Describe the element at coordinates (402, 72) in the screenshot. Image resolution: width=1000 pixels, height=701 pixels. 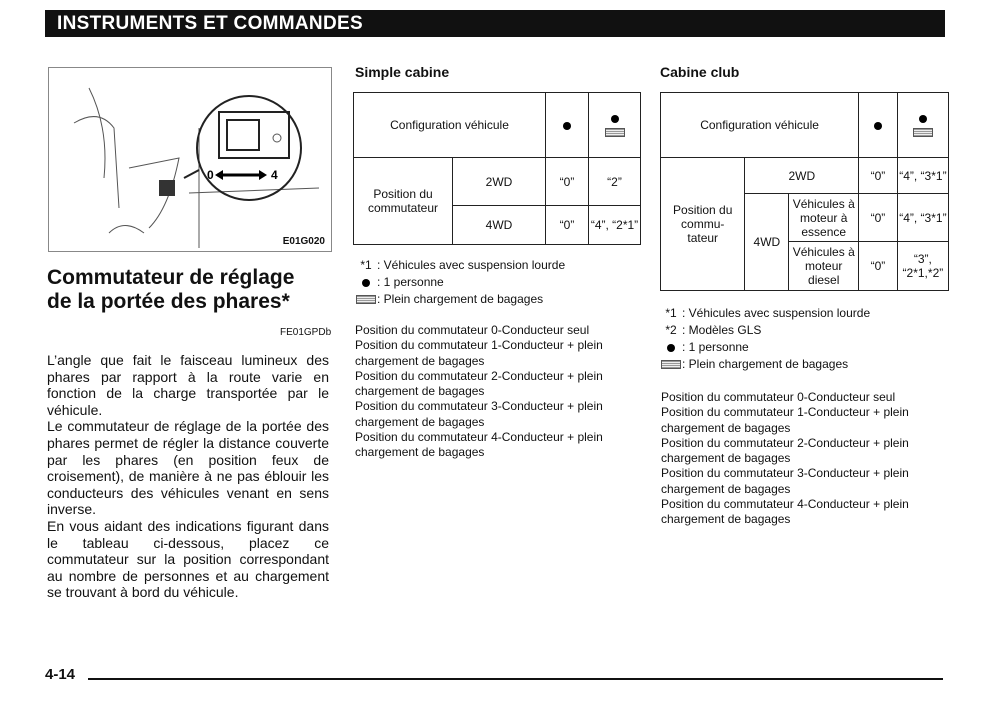
I see `simple-cabine-title: Simple cabine` at that location.